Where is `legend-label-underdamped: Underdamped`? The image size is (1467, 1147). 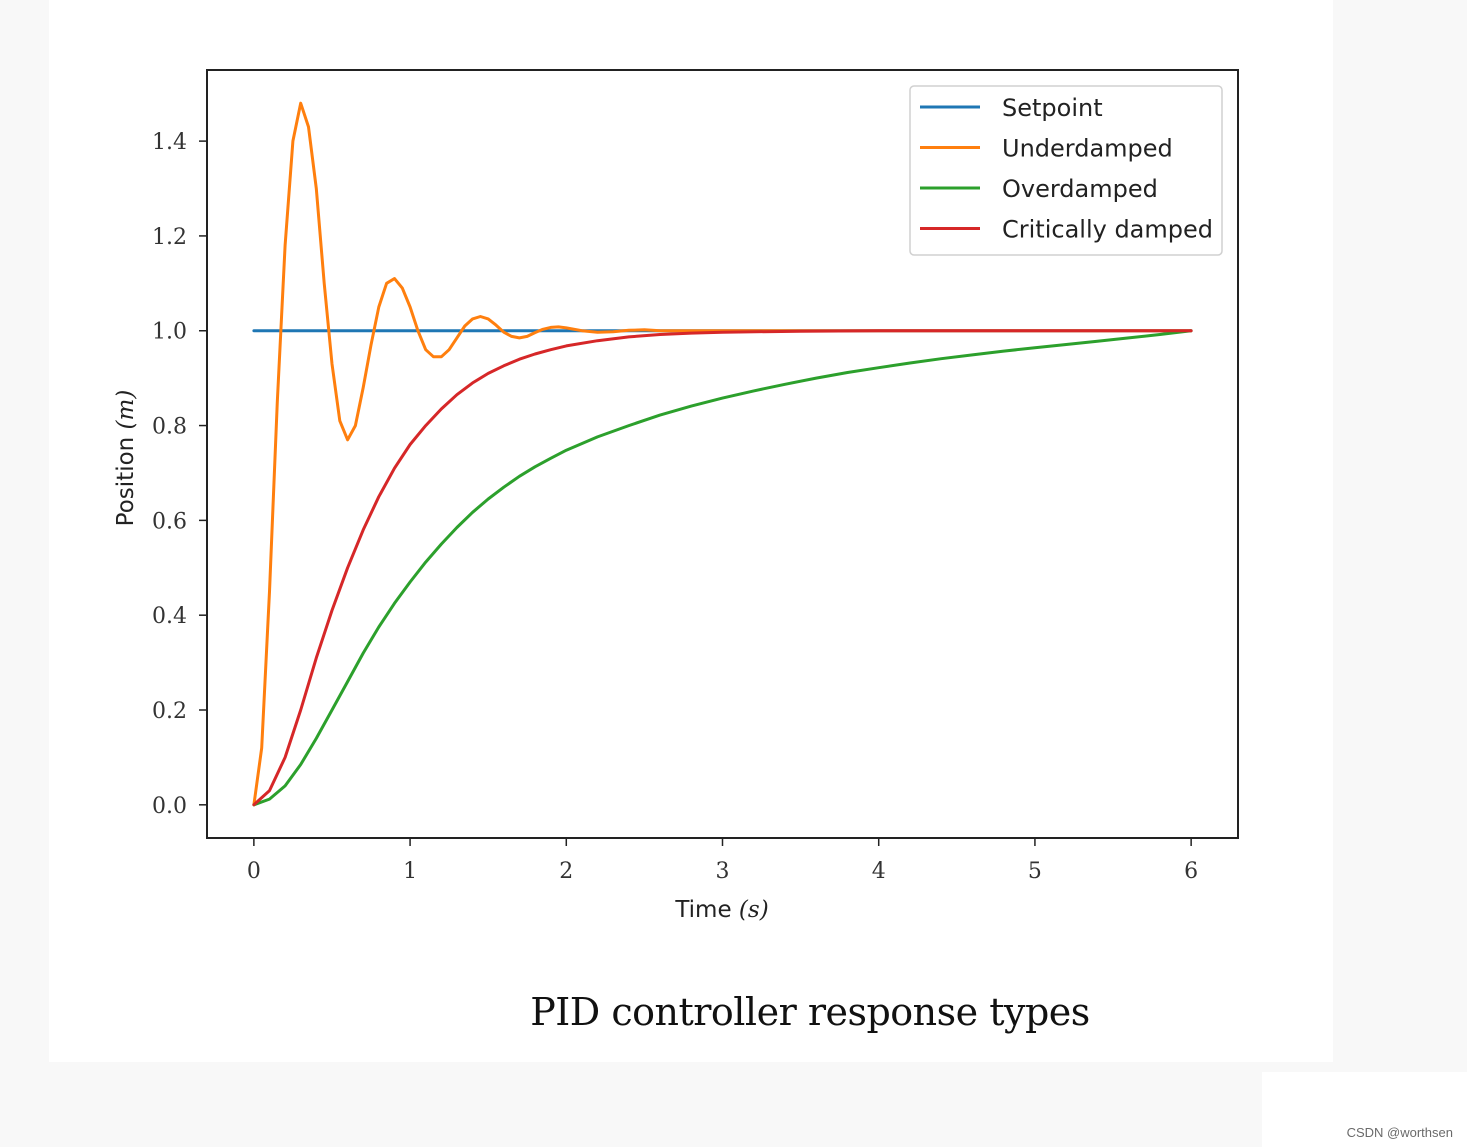 legend-label-underdamped: Underdamped is located at coordinates (1087, 149).